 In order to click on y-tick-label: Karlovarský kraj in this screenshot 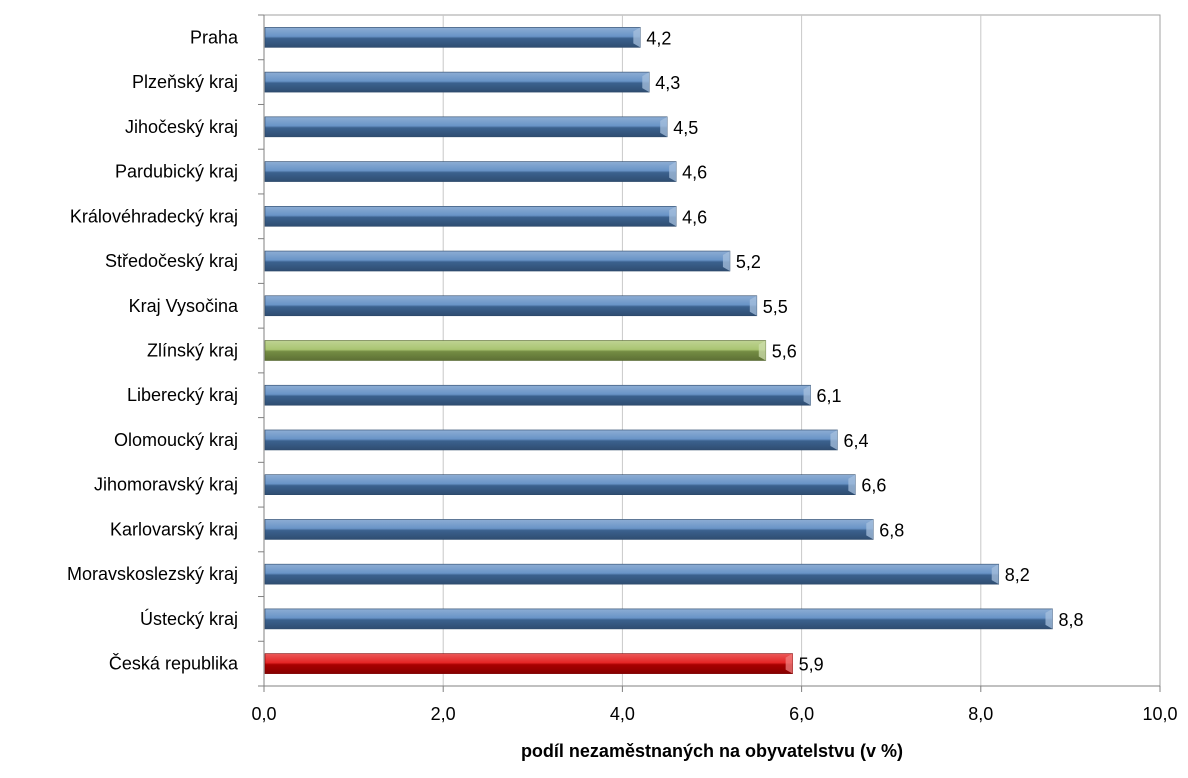, I will do `click(174, 529)`.